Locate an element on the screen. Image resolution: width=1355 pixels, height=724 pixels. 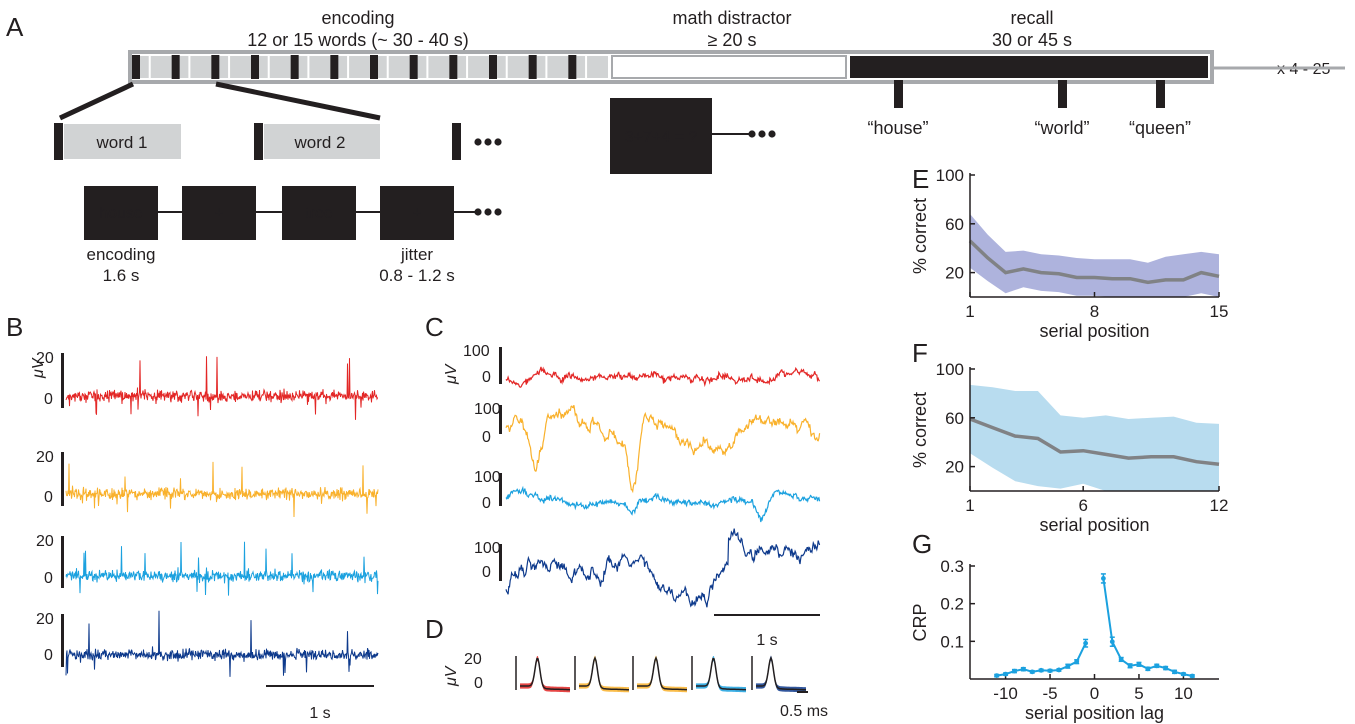
b-trace is located at coordinates (222, 568).